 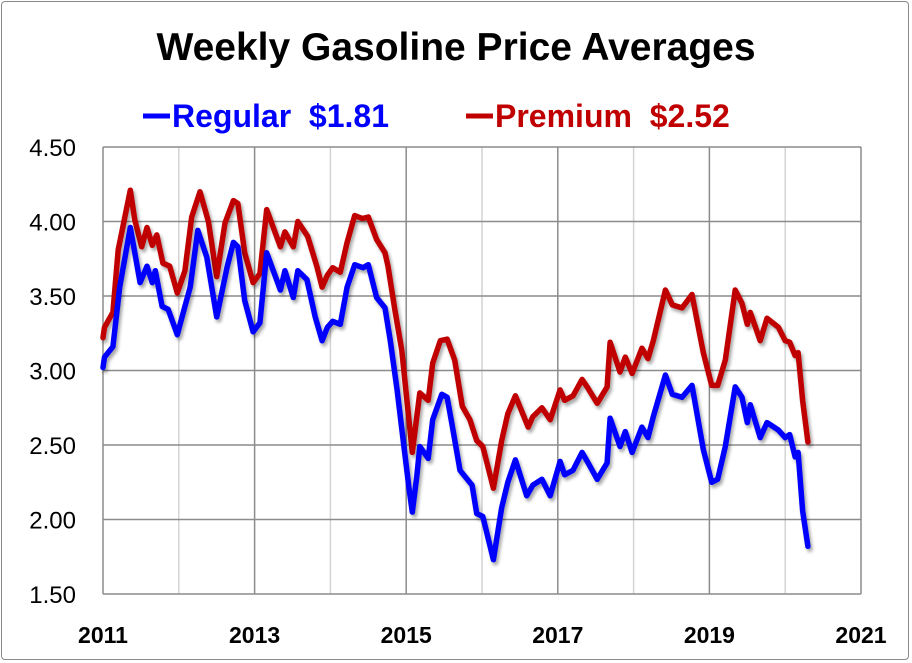 I want to click on legend: Regular $1.81 Premium $2.52, so click(x=436, y=116).